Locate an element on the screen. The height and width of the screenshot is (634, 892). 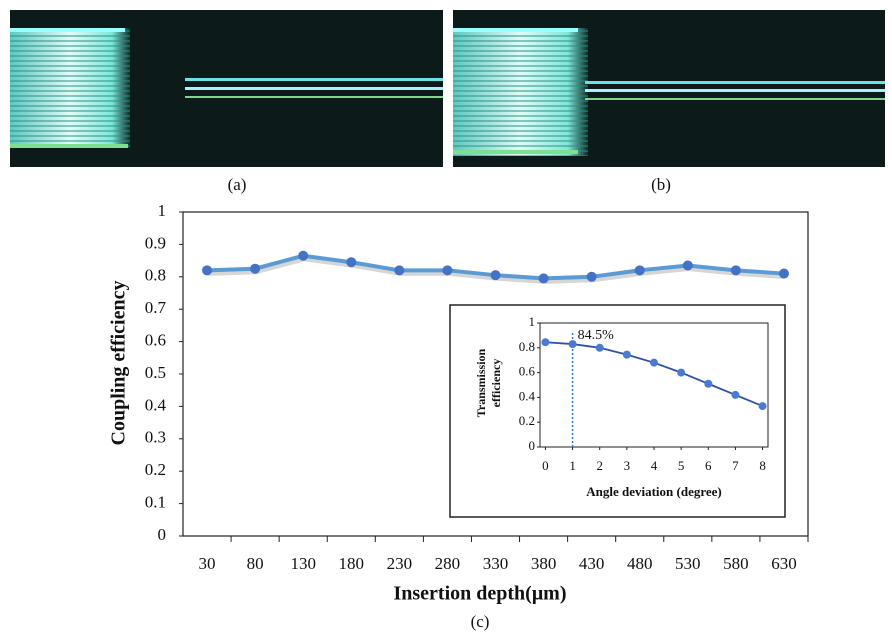
y-tick-label: 0.6 is located at coordinates (155, 340).